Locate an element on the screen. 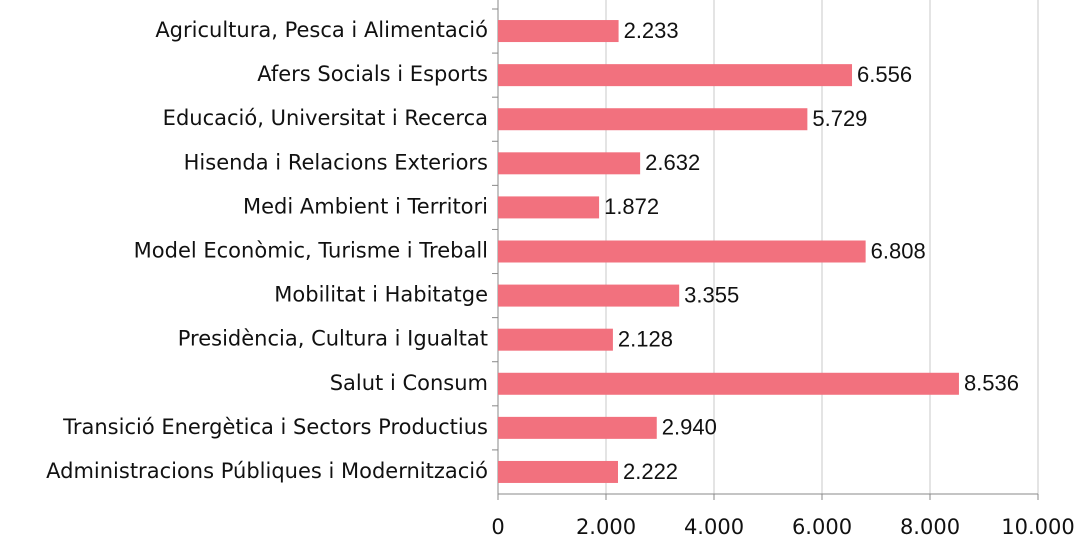  y-tick-label: Afers Socials i Esports is located at coordinates (372, 74).